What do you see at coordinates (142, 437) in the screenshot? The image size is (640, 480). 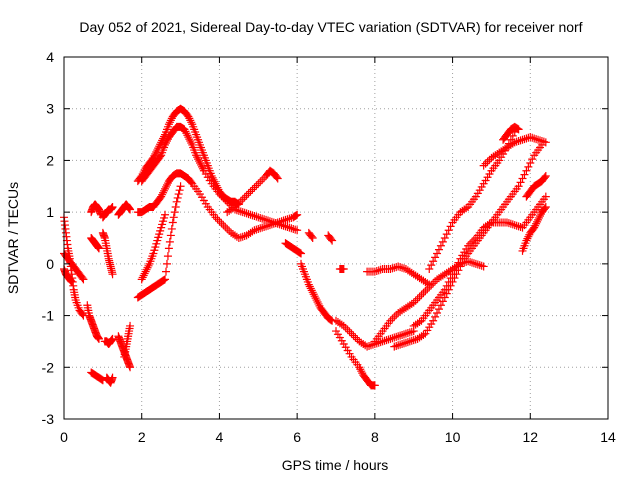 I see `x-tick-label: 2` at bounding box center [142, 437].